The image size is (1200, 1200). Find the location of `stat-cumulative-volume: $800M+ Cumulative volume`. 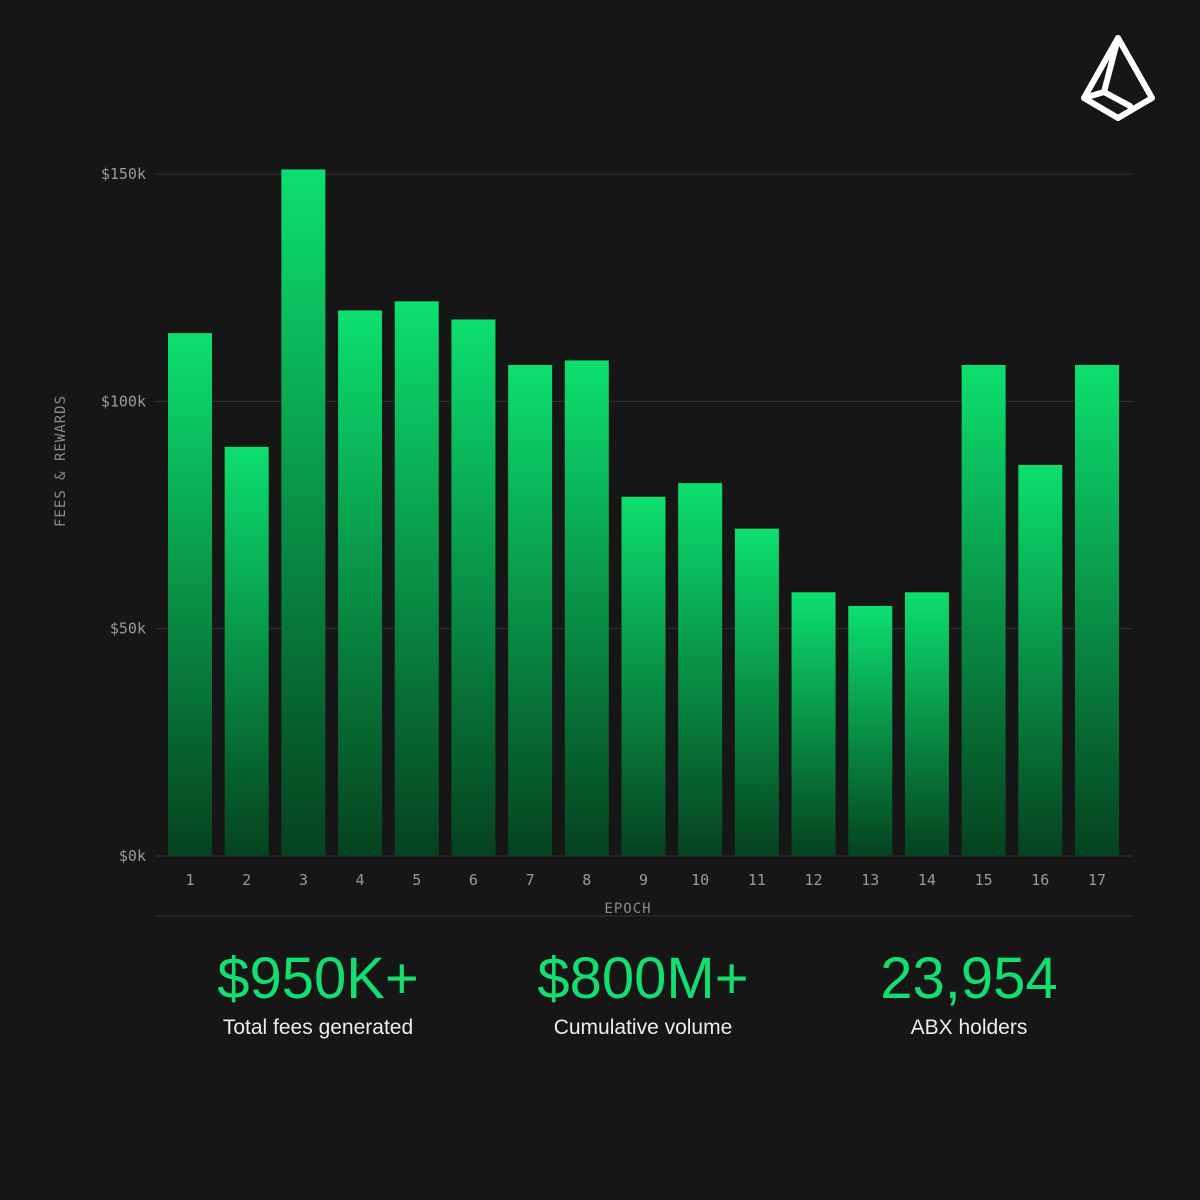

stat-cumulative-volume: $800M+ Cumulative volume is located at coordinates (643, 994).